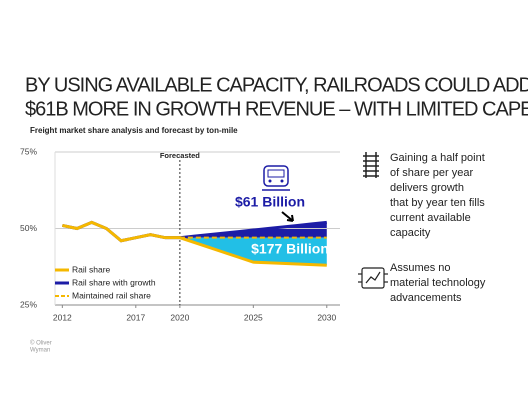 The width and height of the screenshot is (528, 408). What do you see at coordinates (179, 317) in the screenshot?
I see `x-tick-label: 2020` at bounding box center [179, 317].